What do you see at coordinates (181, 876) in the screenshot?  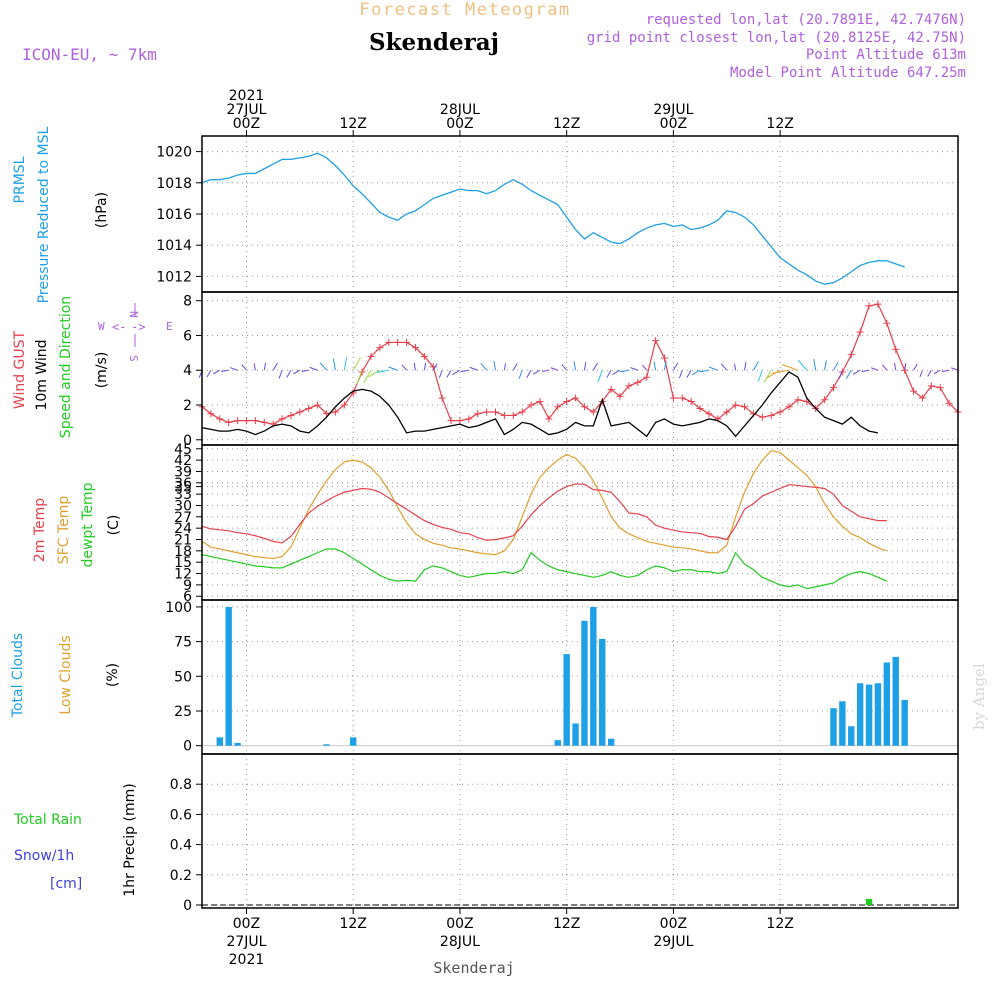 I see `y-tick-label: 0.2` at bounding box center [181, 876].